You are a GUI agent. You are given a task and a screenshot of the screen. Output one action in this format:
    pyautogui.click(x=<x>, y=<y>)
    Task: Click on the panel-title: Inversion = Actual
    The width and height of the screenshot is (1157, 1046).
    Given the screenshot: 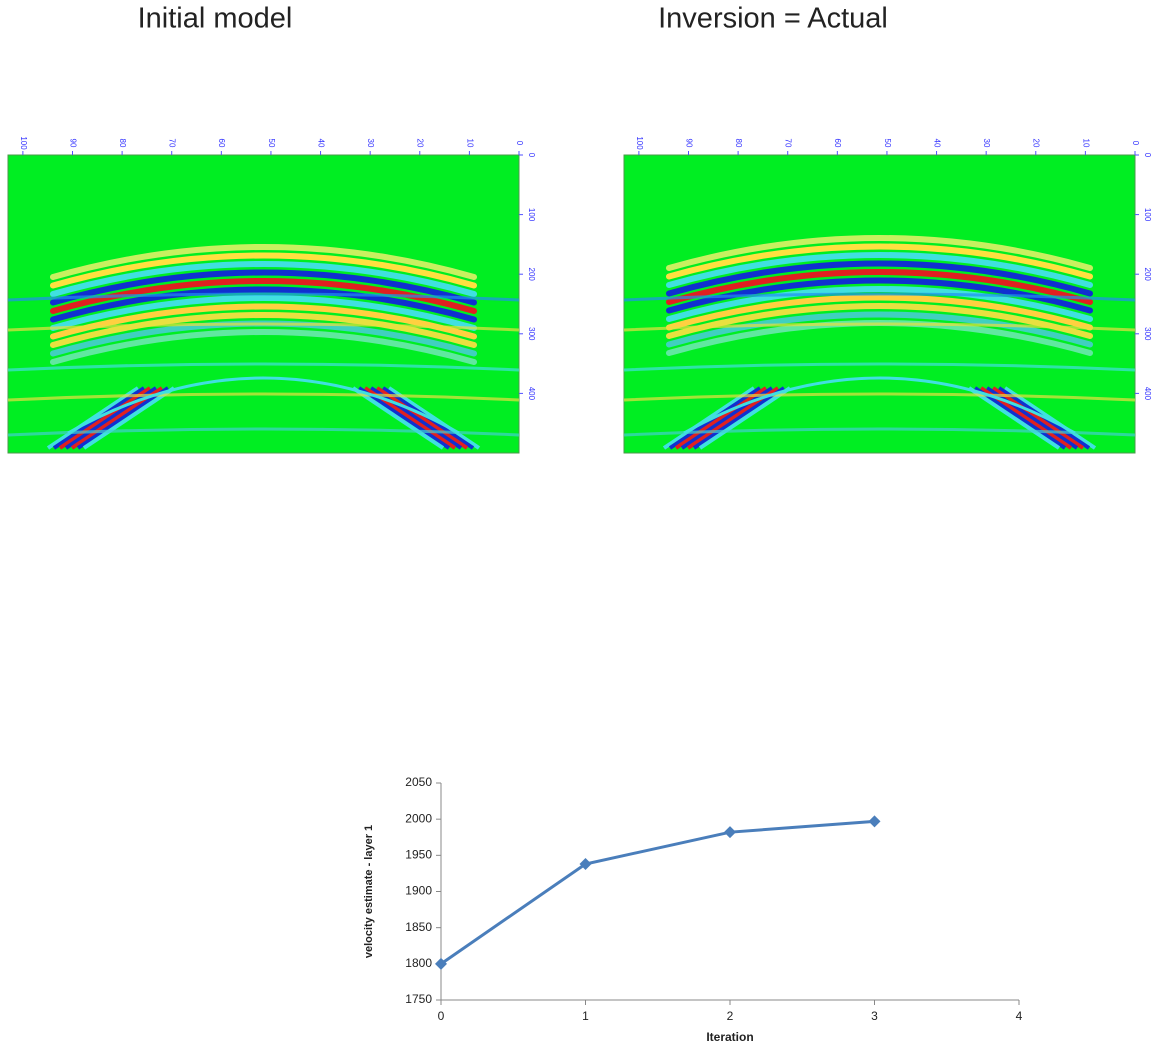 What is the action you would take?
    pyautogui.click(x=773, y=19)
    